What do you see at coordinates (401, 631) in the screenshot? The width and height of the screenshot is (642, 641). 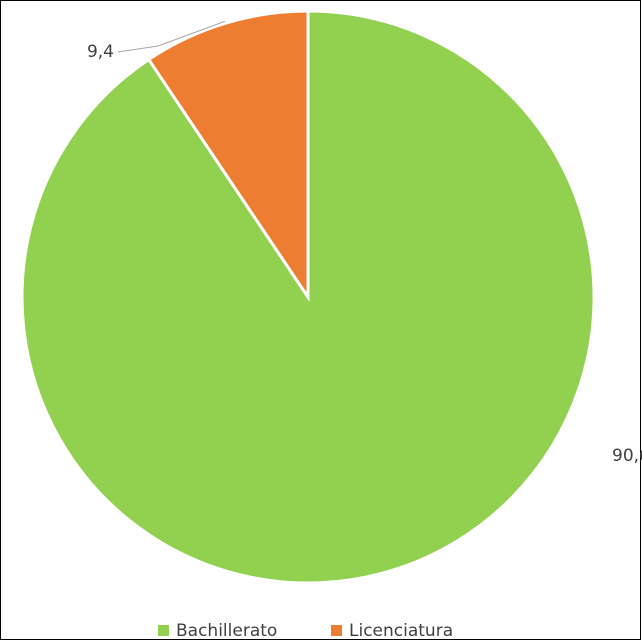 I see `legend-label: Licenciatura` at bounding box center [401, 631].